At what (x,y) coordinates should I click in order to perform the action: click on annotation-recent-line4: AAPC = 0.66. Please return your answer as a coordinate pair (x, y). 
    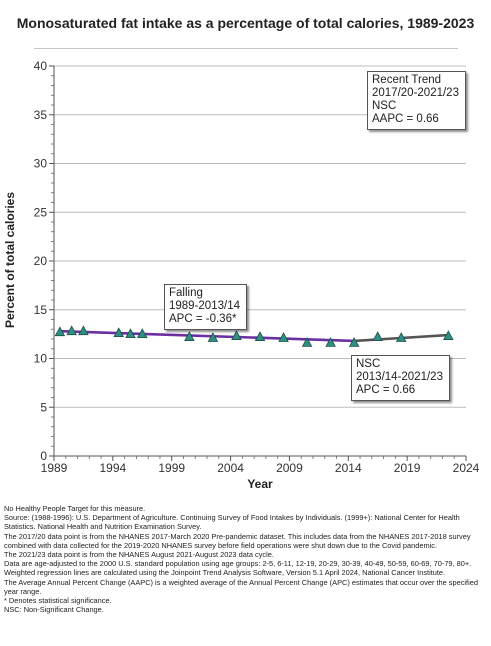
    Looking at the image, I should click on (405, 119).